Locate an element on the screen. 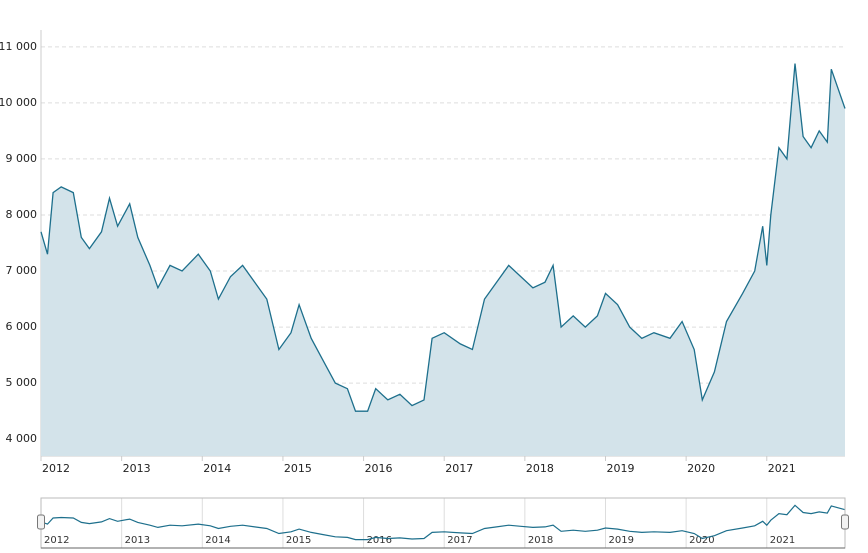  y-tick-label: 9 000 is located at coordinates (22, 158).